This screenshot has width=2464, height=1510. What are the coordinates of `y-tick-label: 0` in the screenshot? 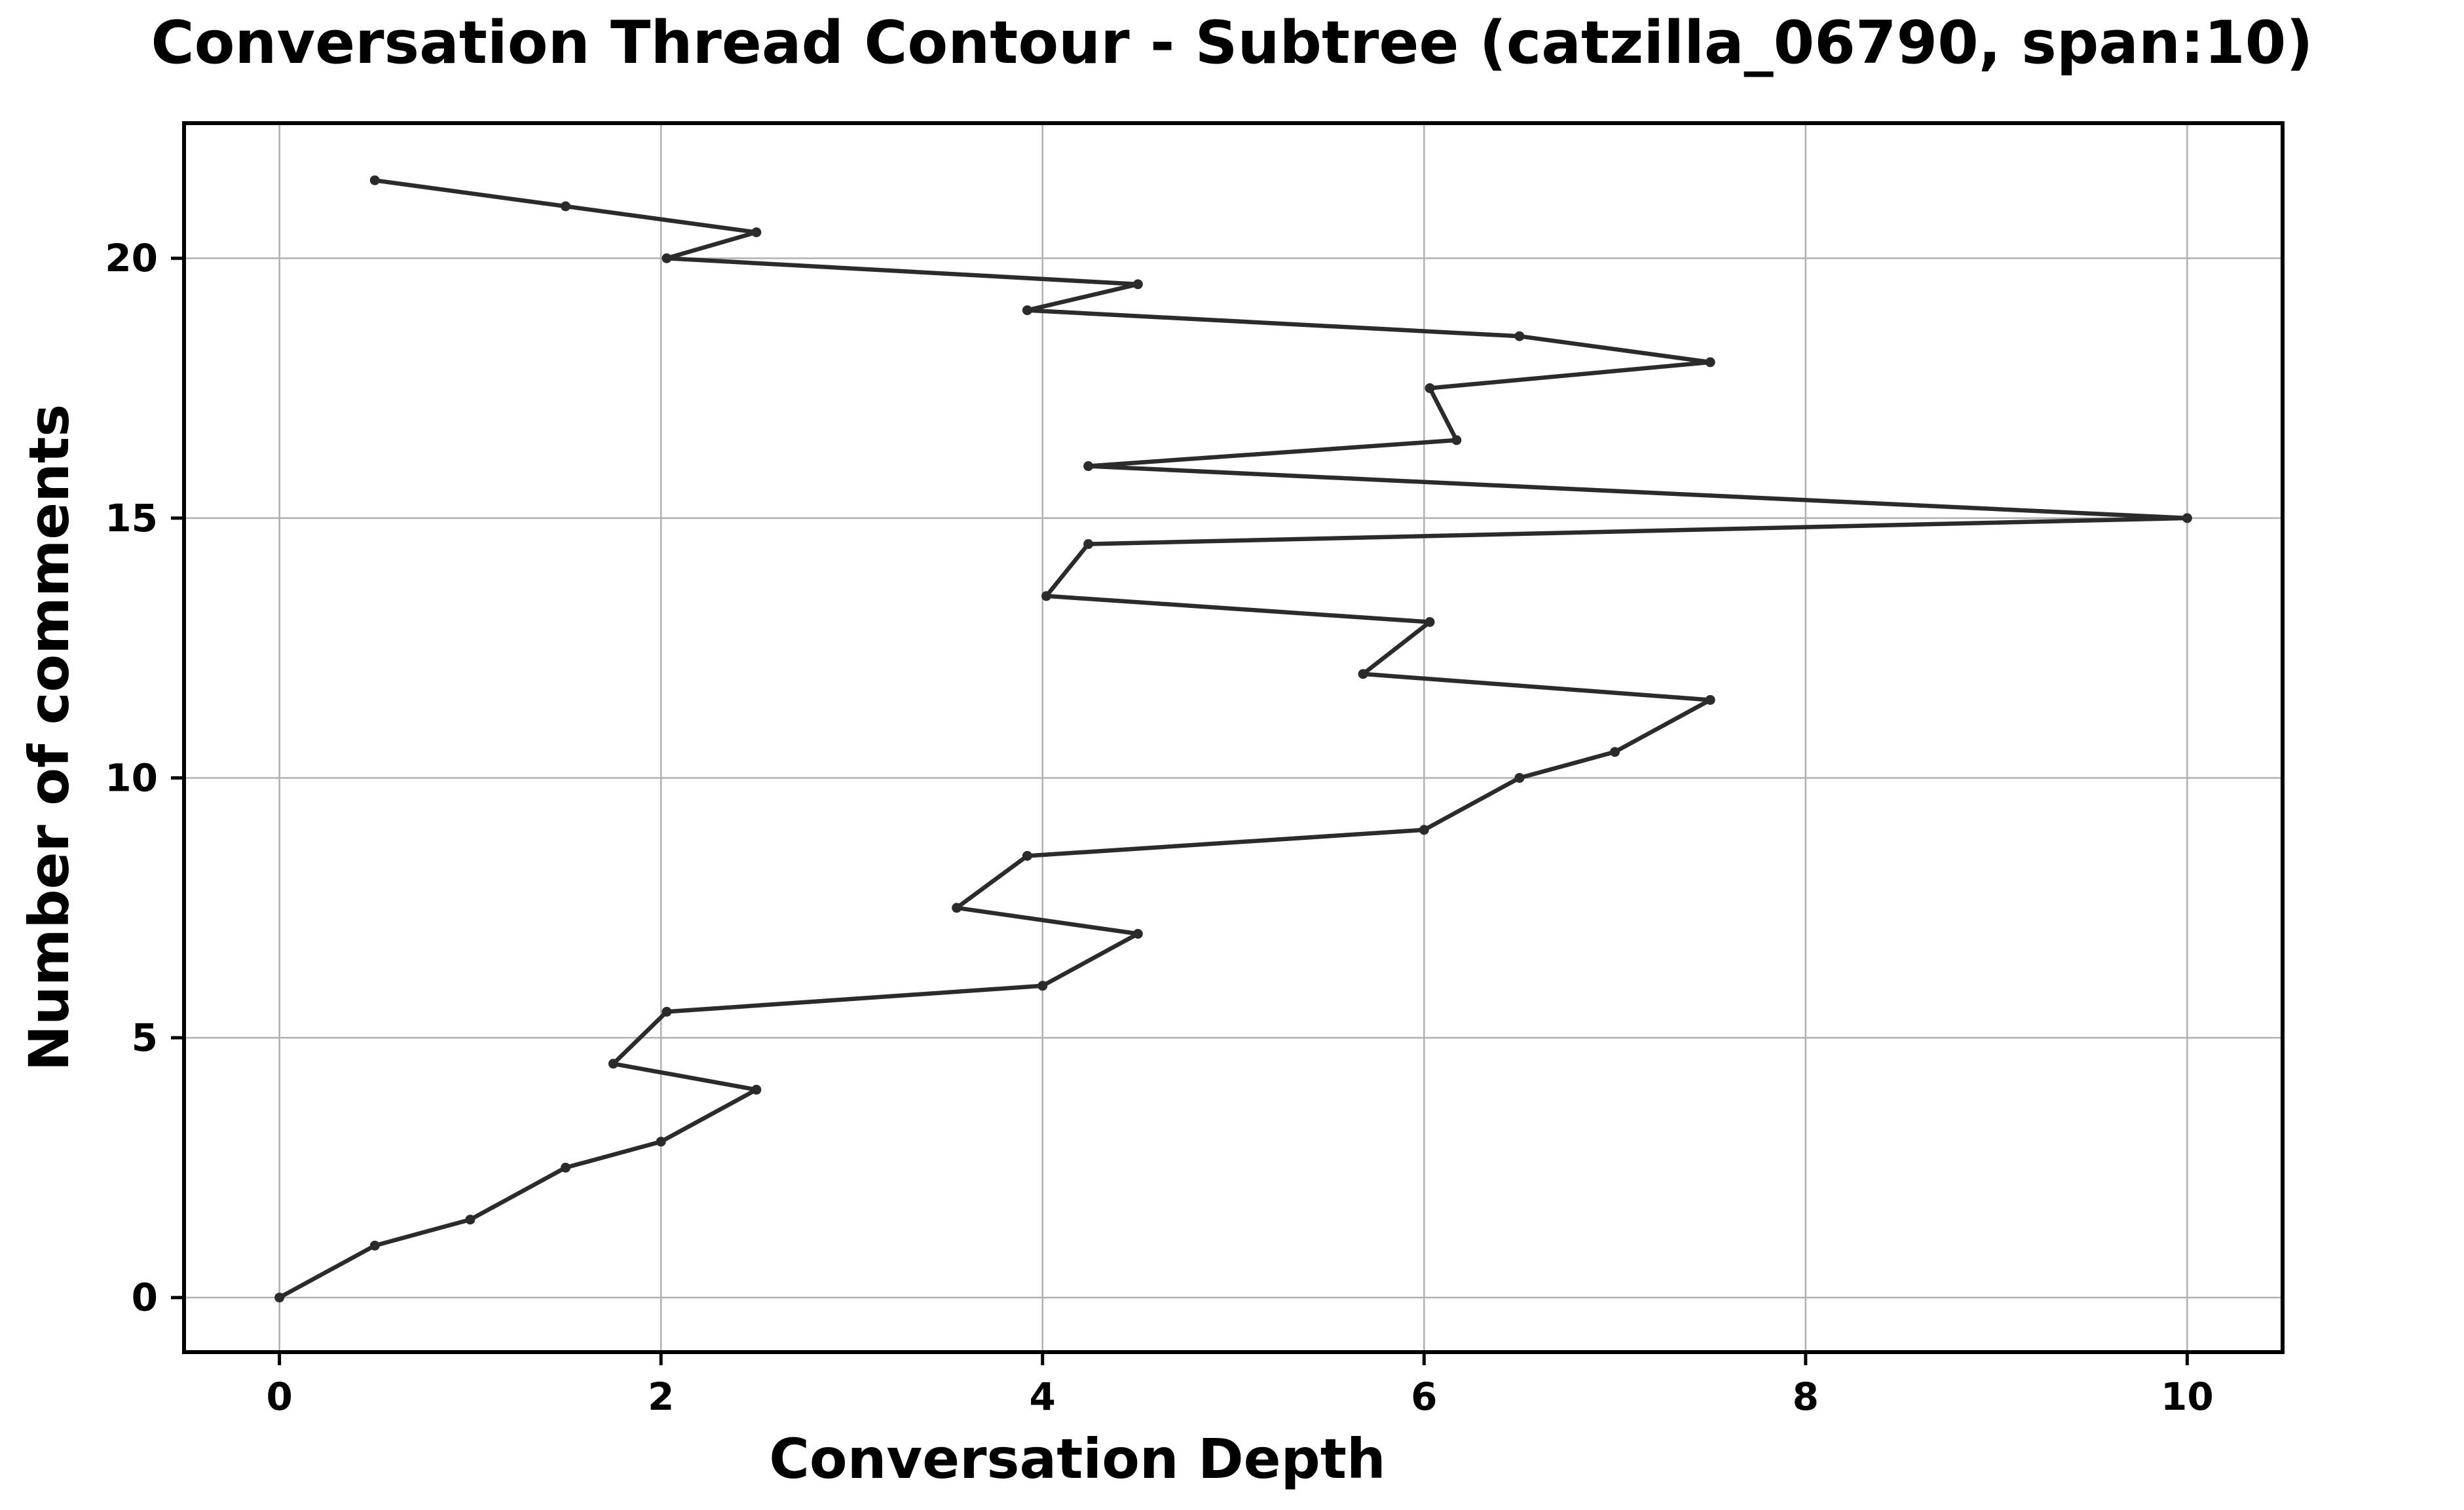 It's located at (145, 1297).